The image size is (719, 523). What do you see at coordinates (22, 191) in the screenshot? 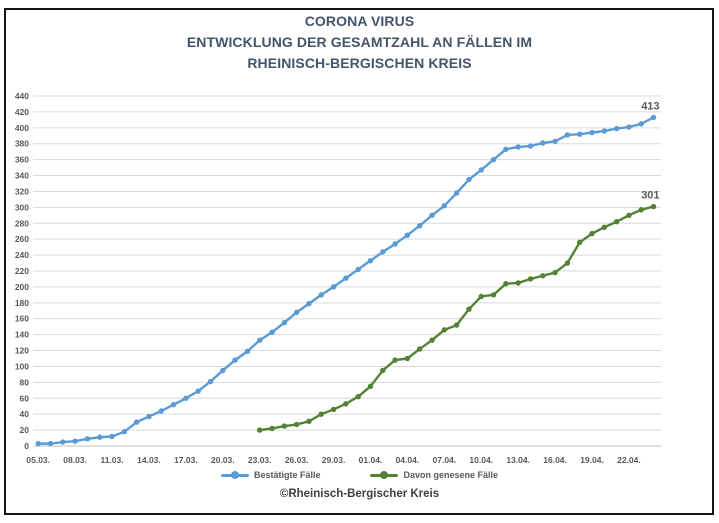
I see `y-axis-tick-label: 320` at bounding box center [22, 191].